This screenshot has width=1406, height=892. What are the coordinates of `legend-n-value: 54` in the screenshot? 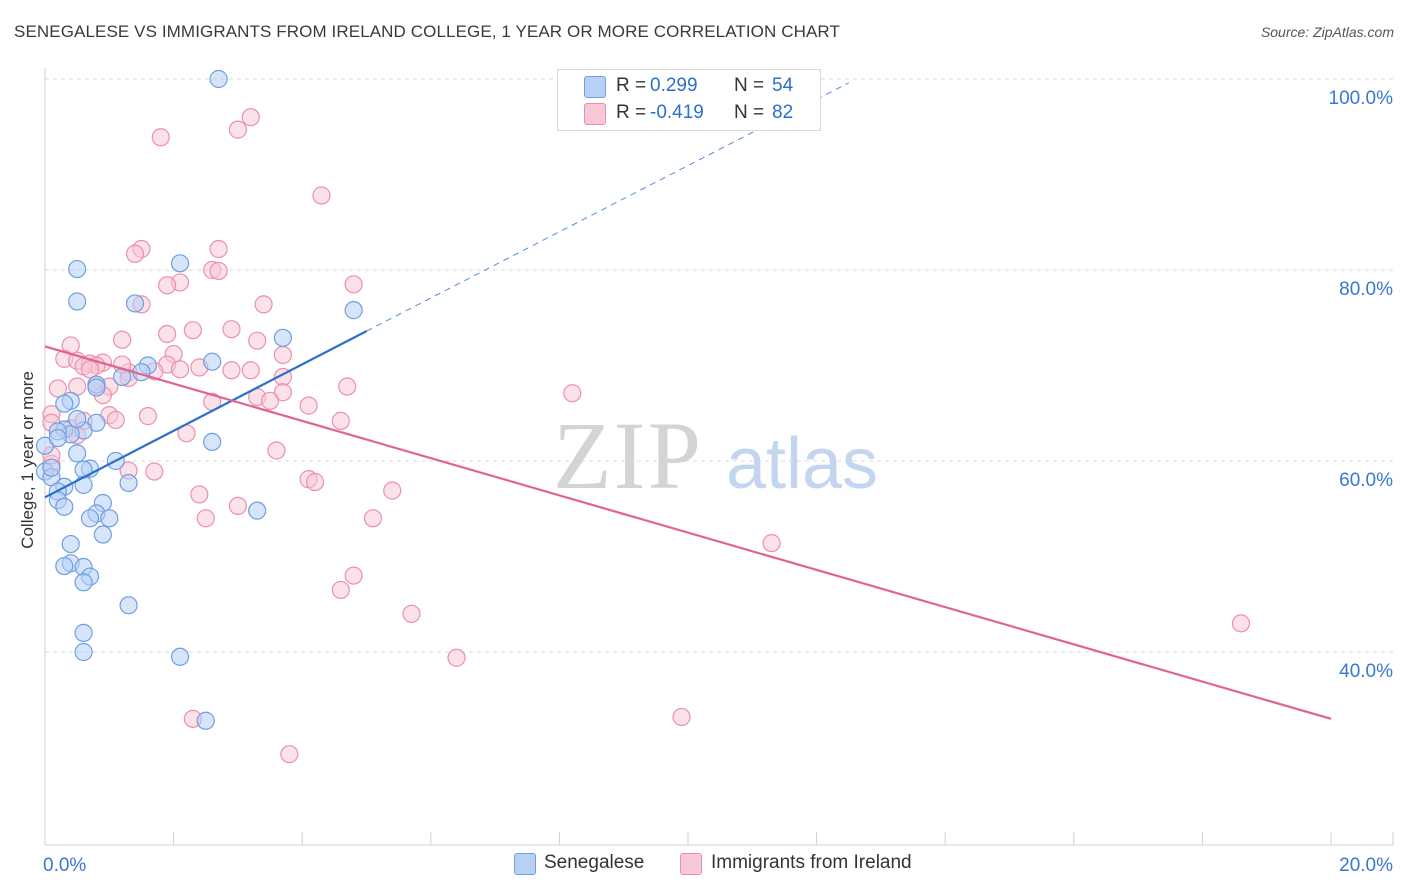 It's located at (783, 85).